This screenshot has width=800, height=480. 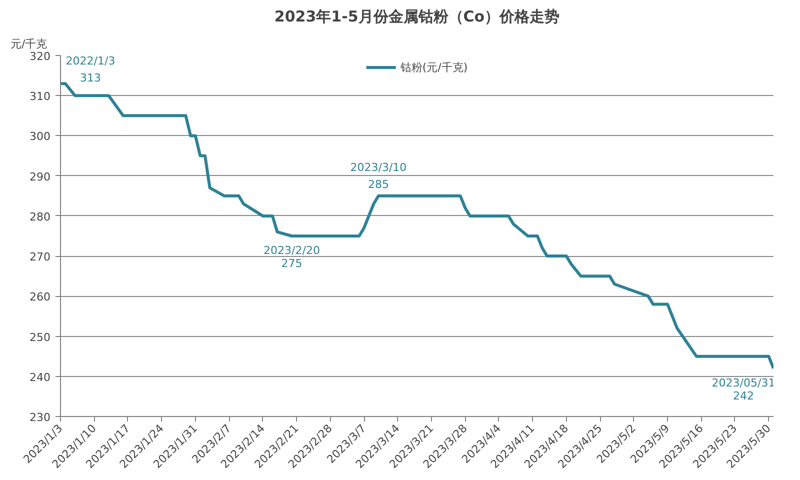 I want to click on y-tick-label: 290, so click(x=40, y=177).